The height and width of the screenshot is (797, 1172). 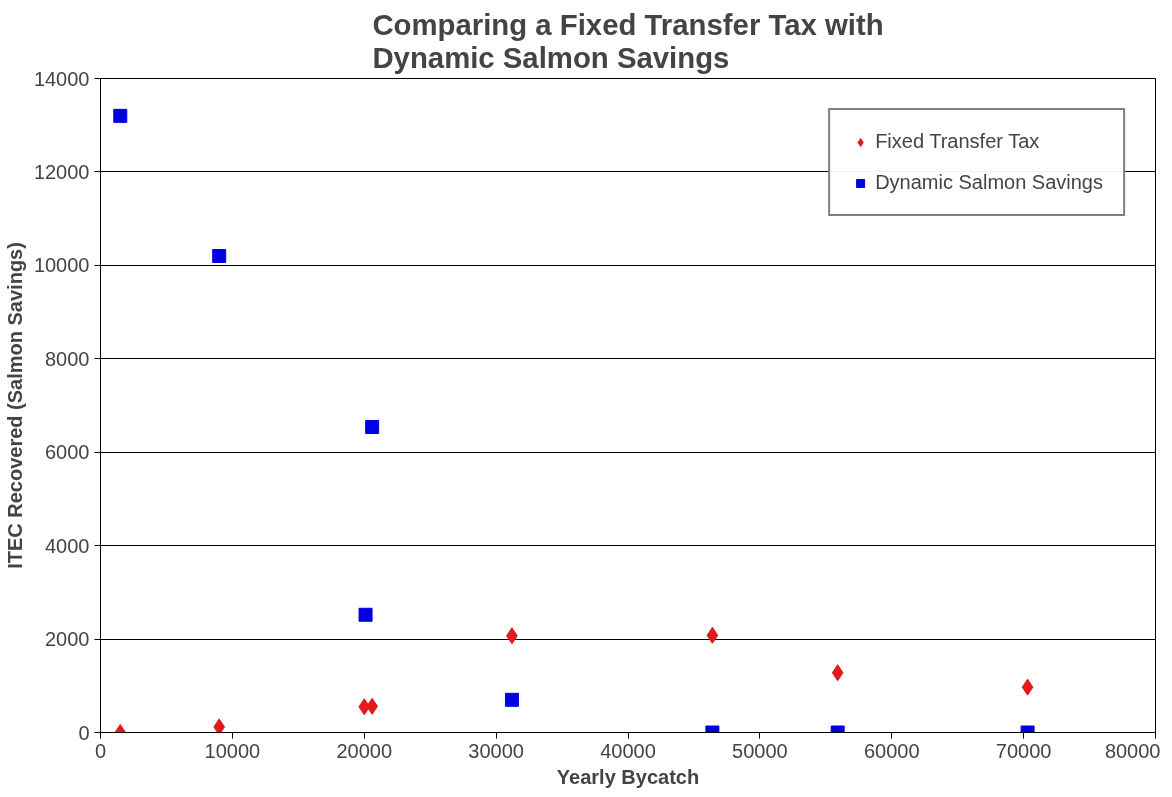 I want to click on x-tick-label: 10000, so click(x=232, y=750).